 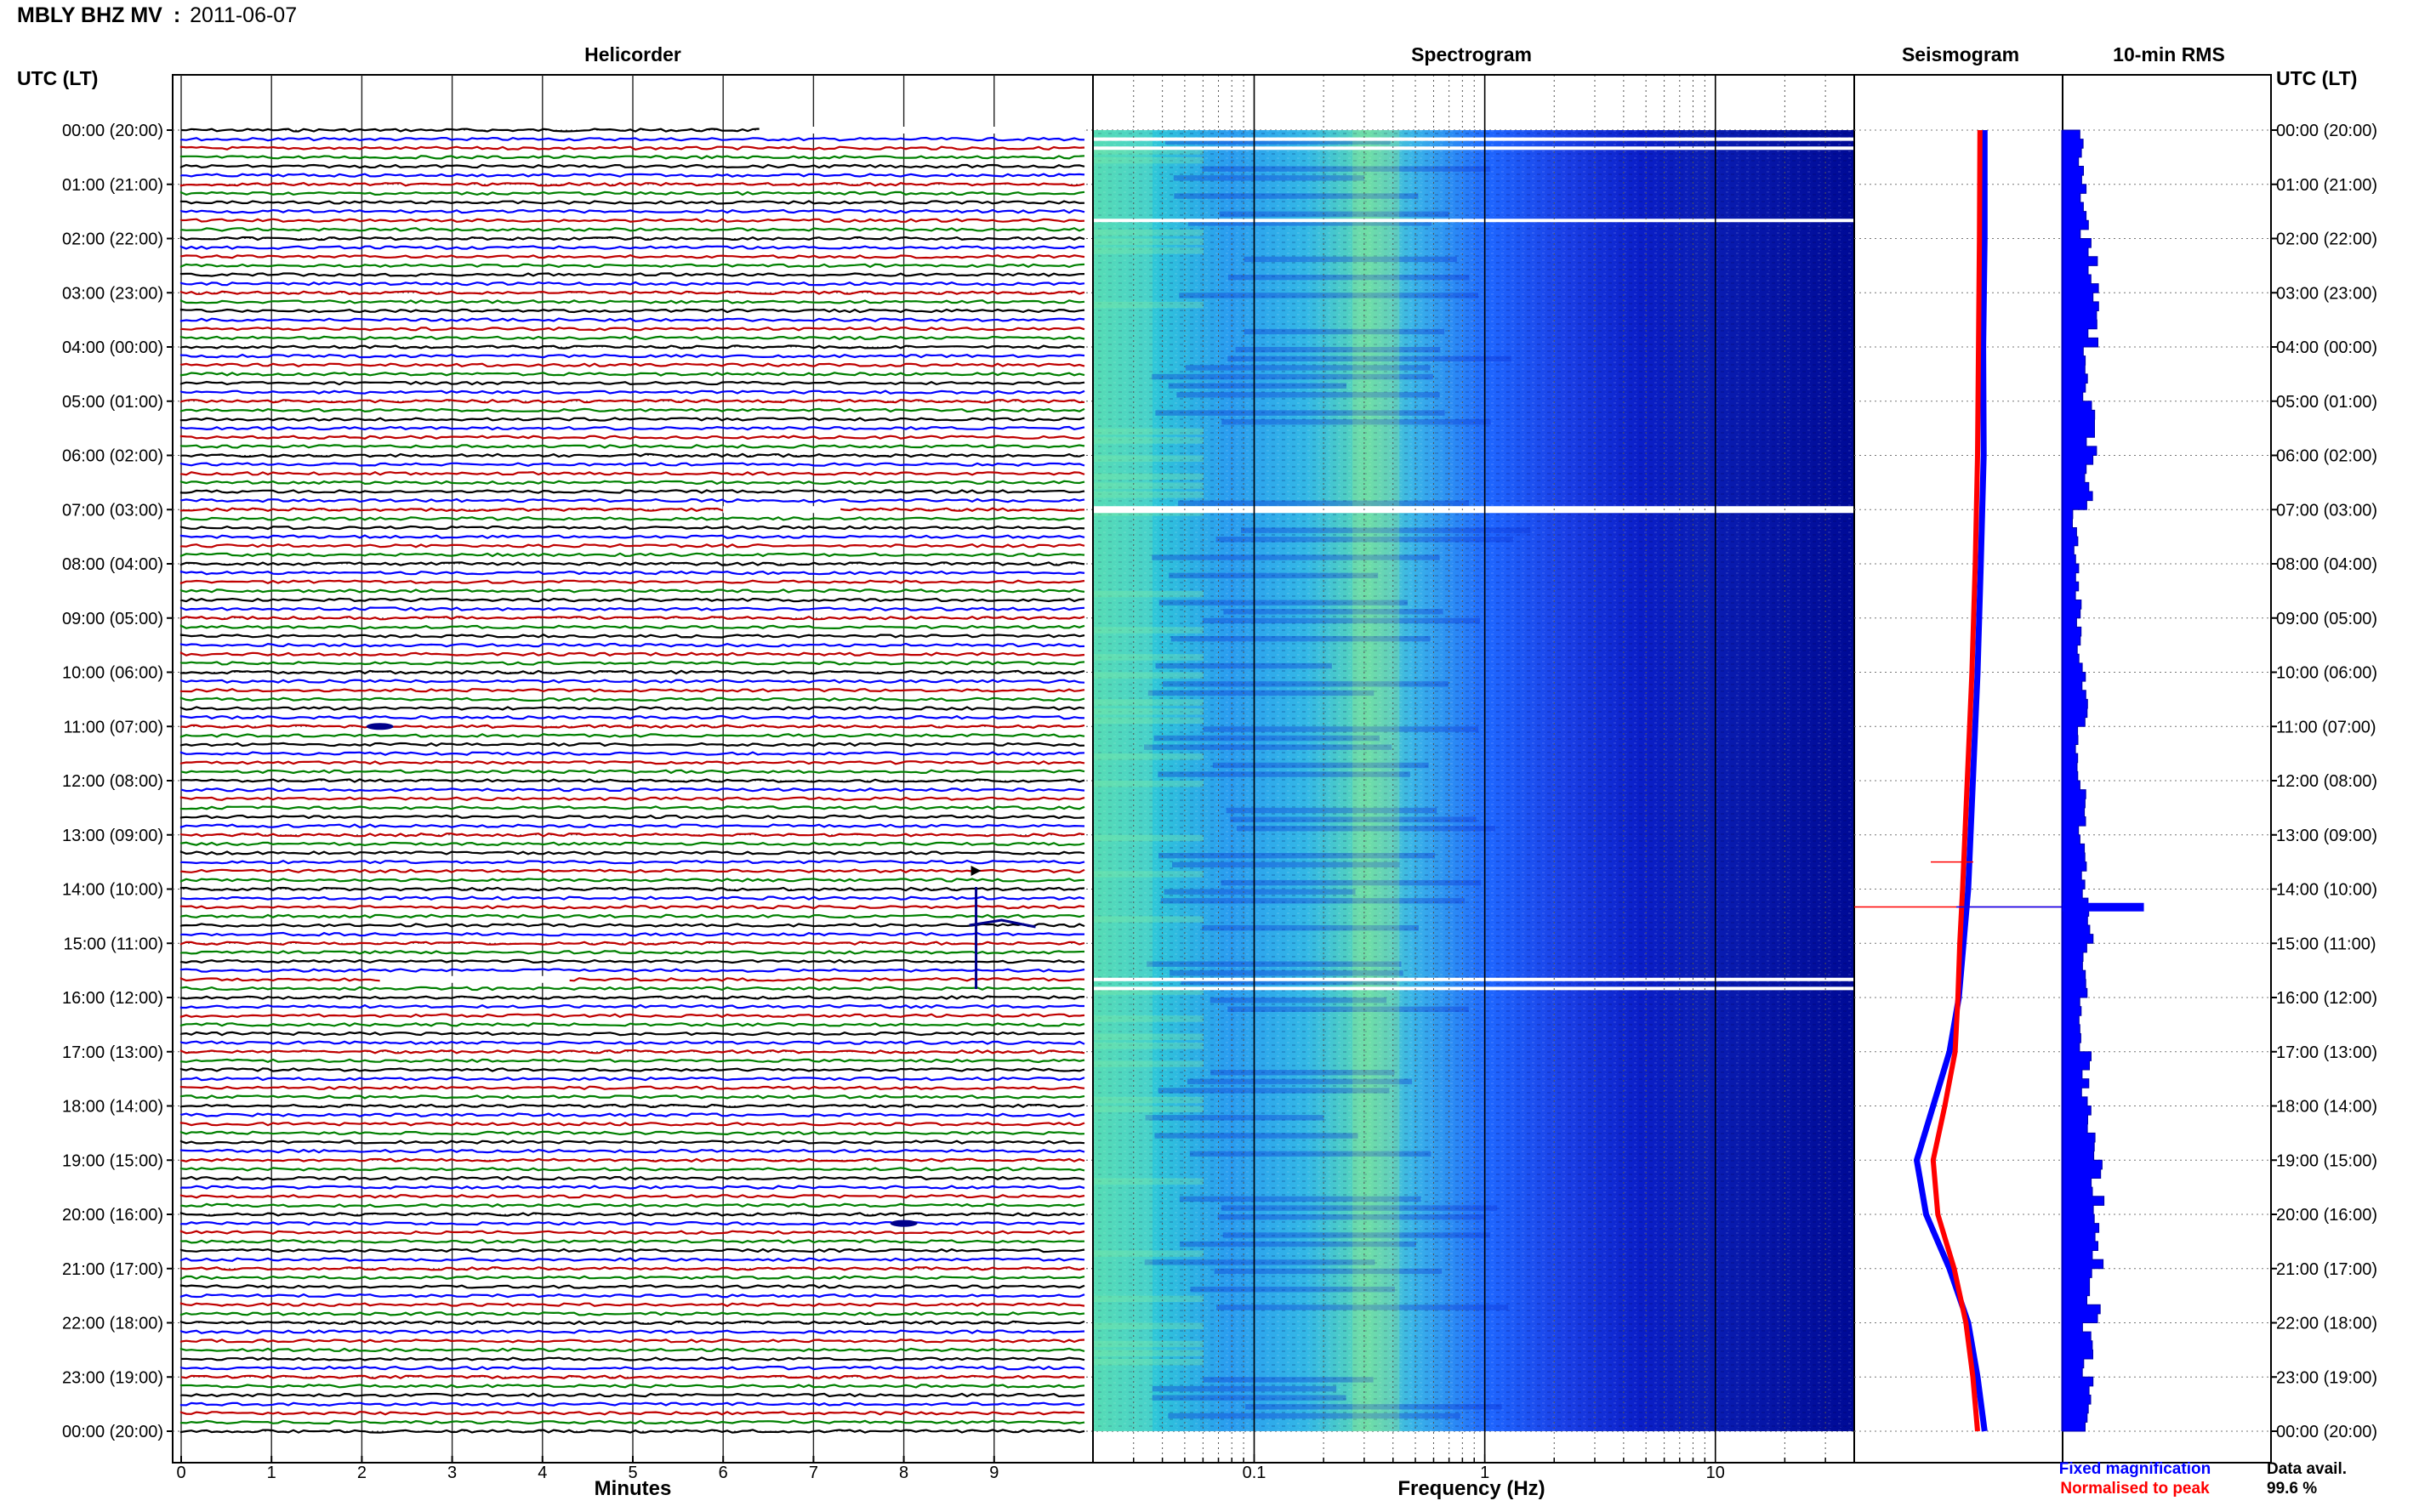 I want to click on helicorder-x-tick-label: 4, so click(x=542, y=1473).